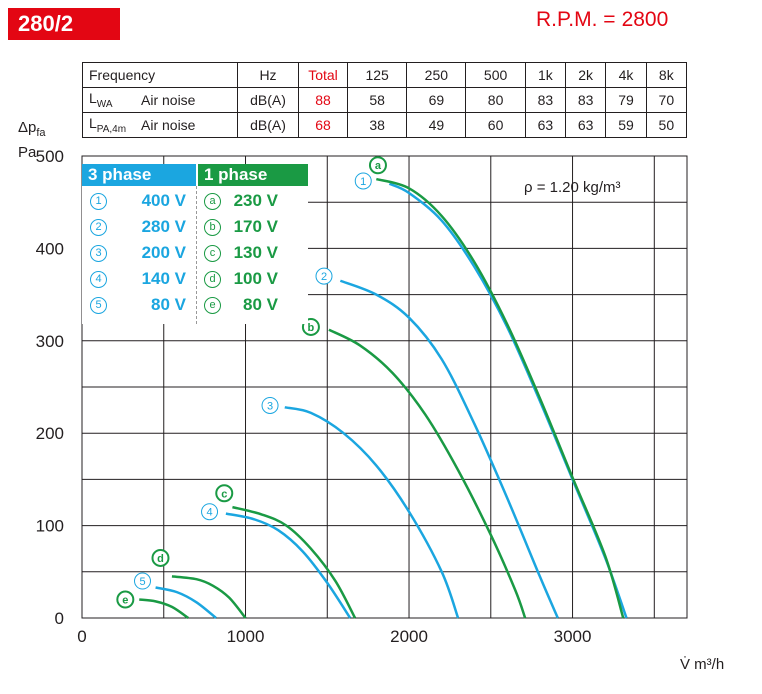 This screenshot has height=694, width=762. I want to click on legend-1phase-item: d, so click(212, 279).